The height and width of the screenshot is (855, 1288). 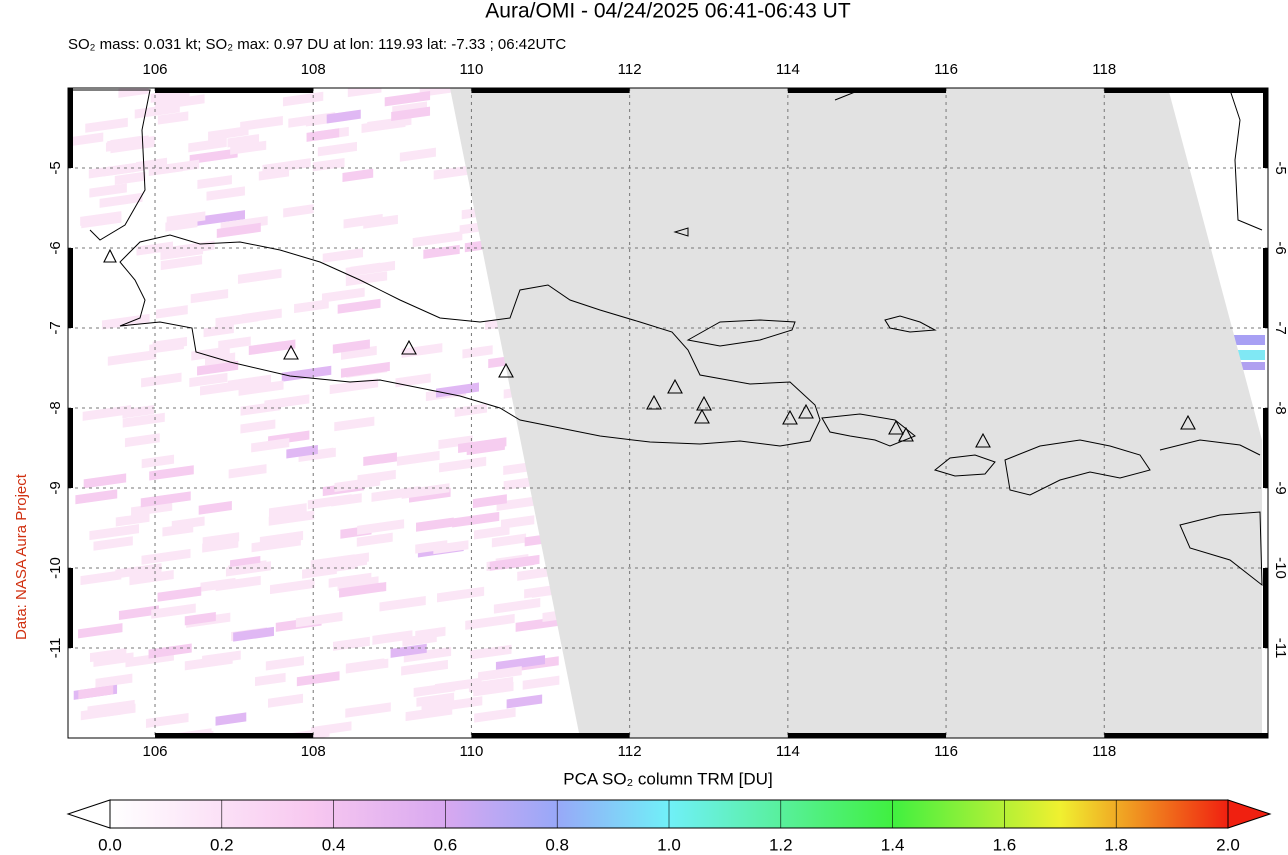 What do you see at coordinates (669, 844) in the screenshot?
I see `colorbar-tick-label: 1.0` at bounding box center [669, 844].